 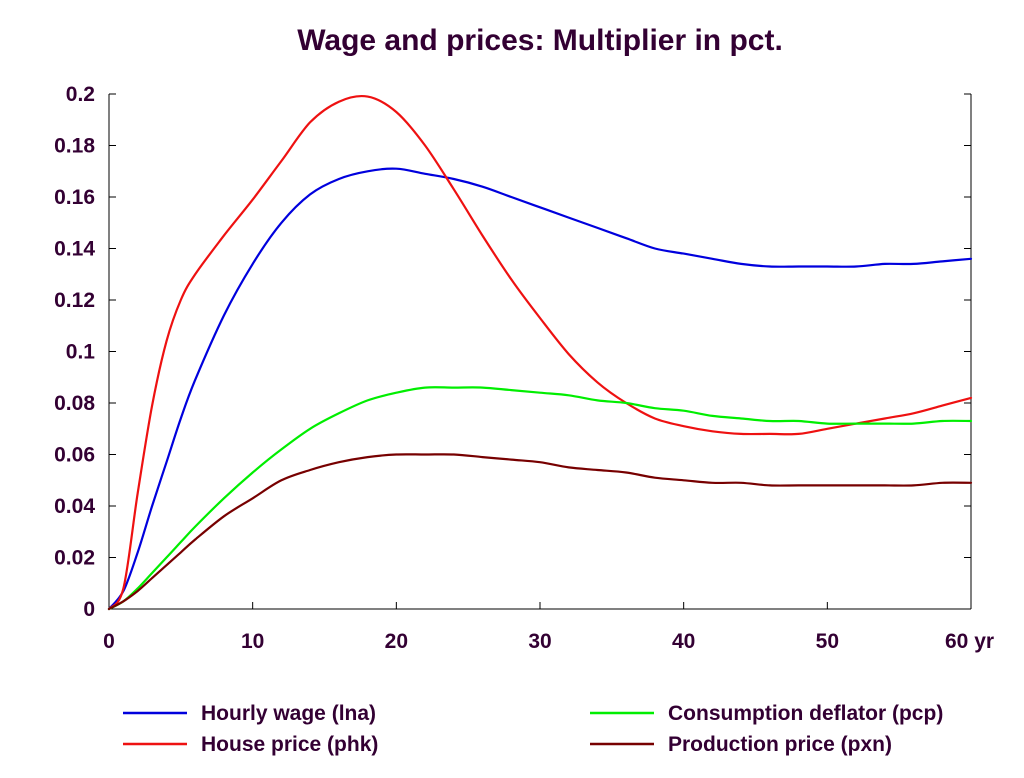 I want to click on chart-title: Wage and prices: Multiplier in pct., so click(x=540, y=40).